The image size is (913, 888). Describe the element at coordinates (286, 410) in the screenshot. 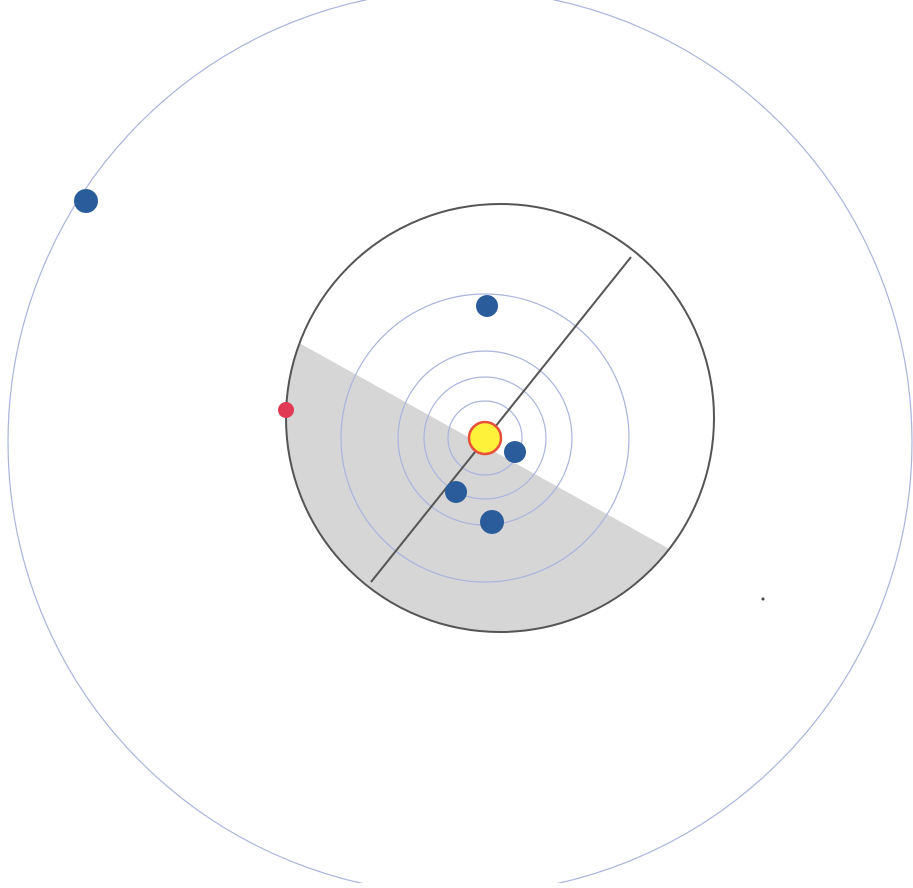

I see `small-body` at that location.